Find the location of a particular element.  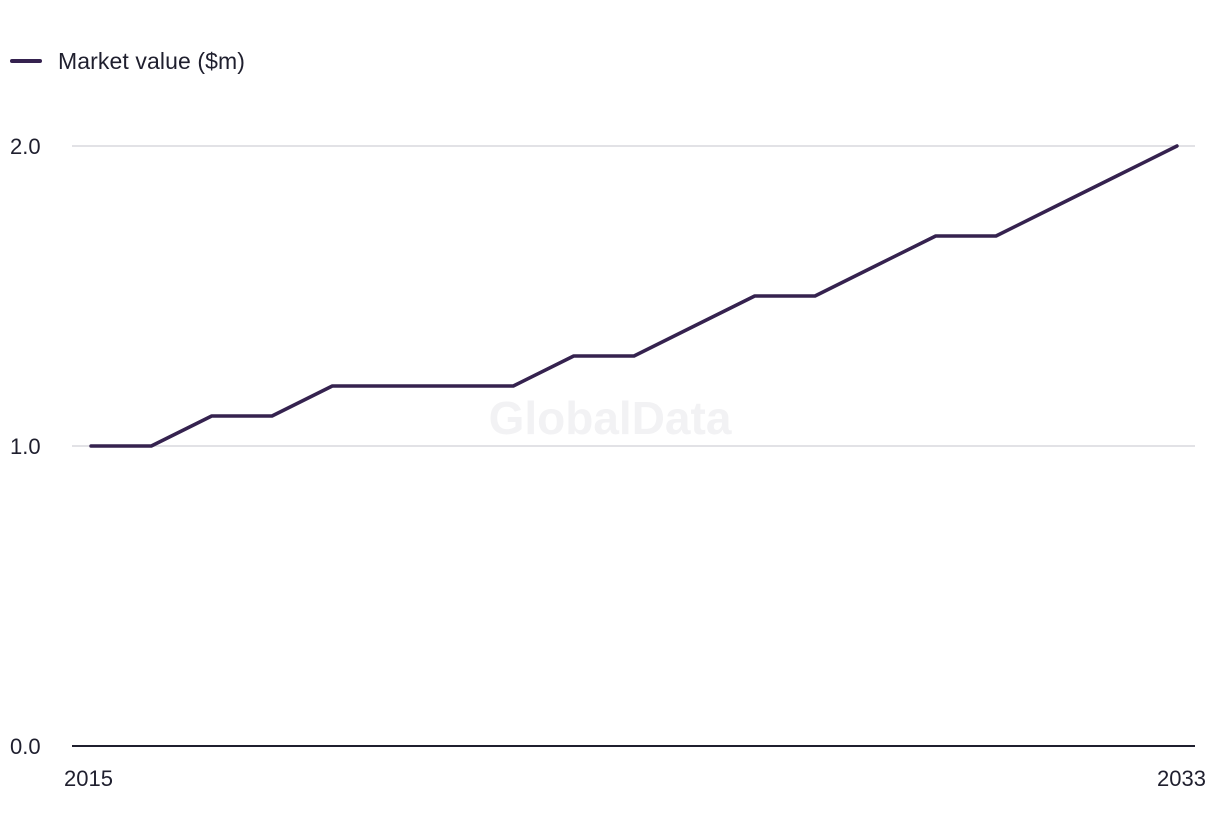

watermark-text: GlobalData is located at coordinates (610, 418).